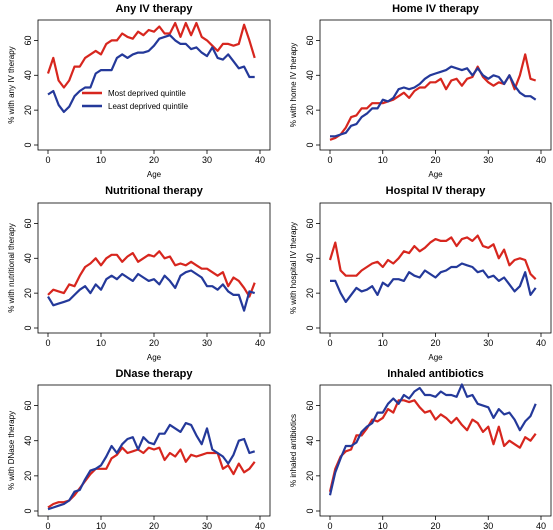 This screenshot has width=553, height=530. I want to click on chart-title: Hospital IV therapy, so click(436, 191).